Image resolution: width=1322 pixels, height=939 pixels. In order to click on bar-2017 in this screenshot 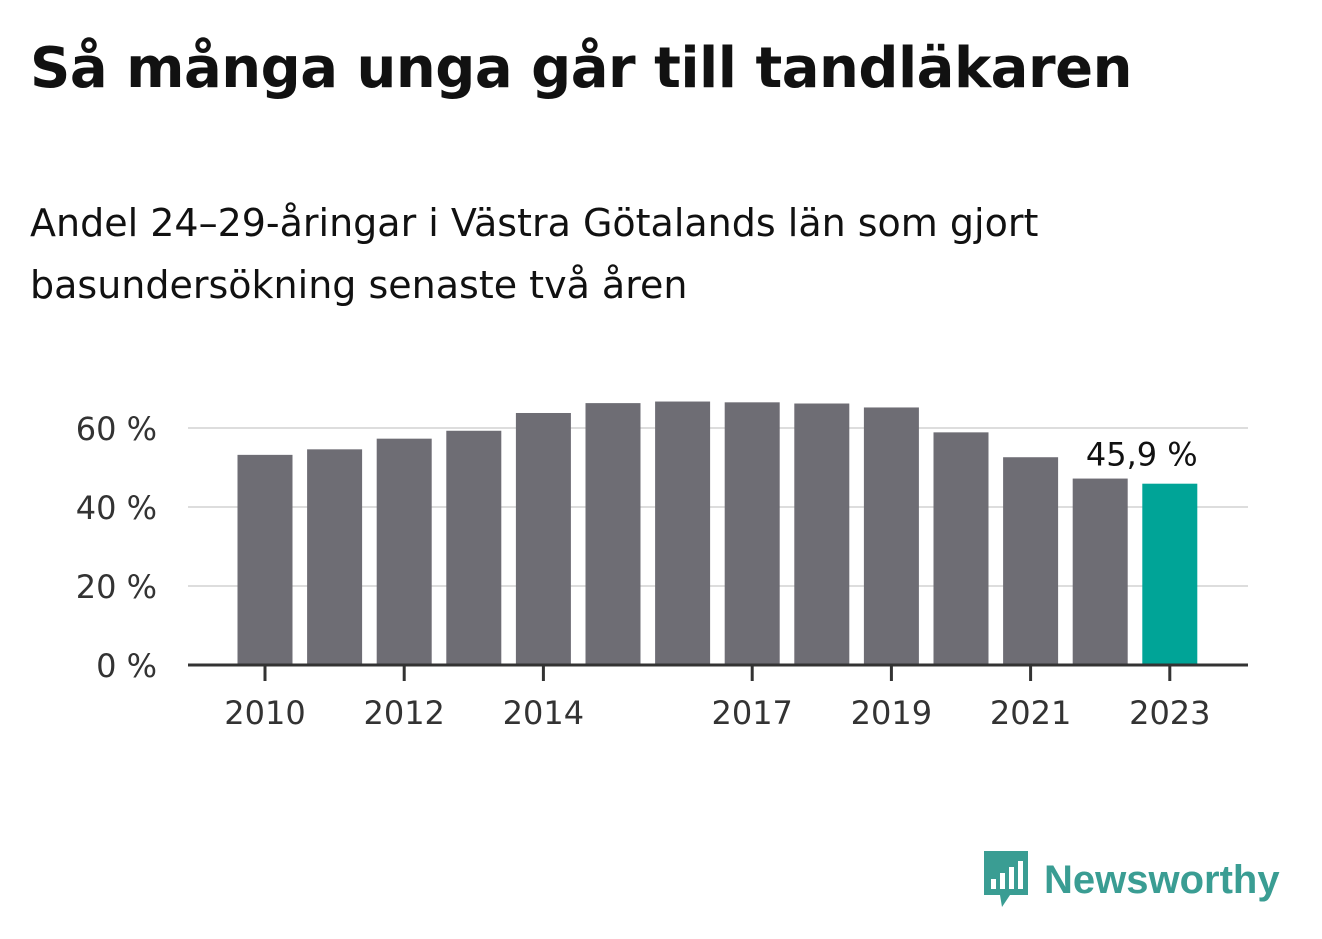, I will do `click(752, 533)`.